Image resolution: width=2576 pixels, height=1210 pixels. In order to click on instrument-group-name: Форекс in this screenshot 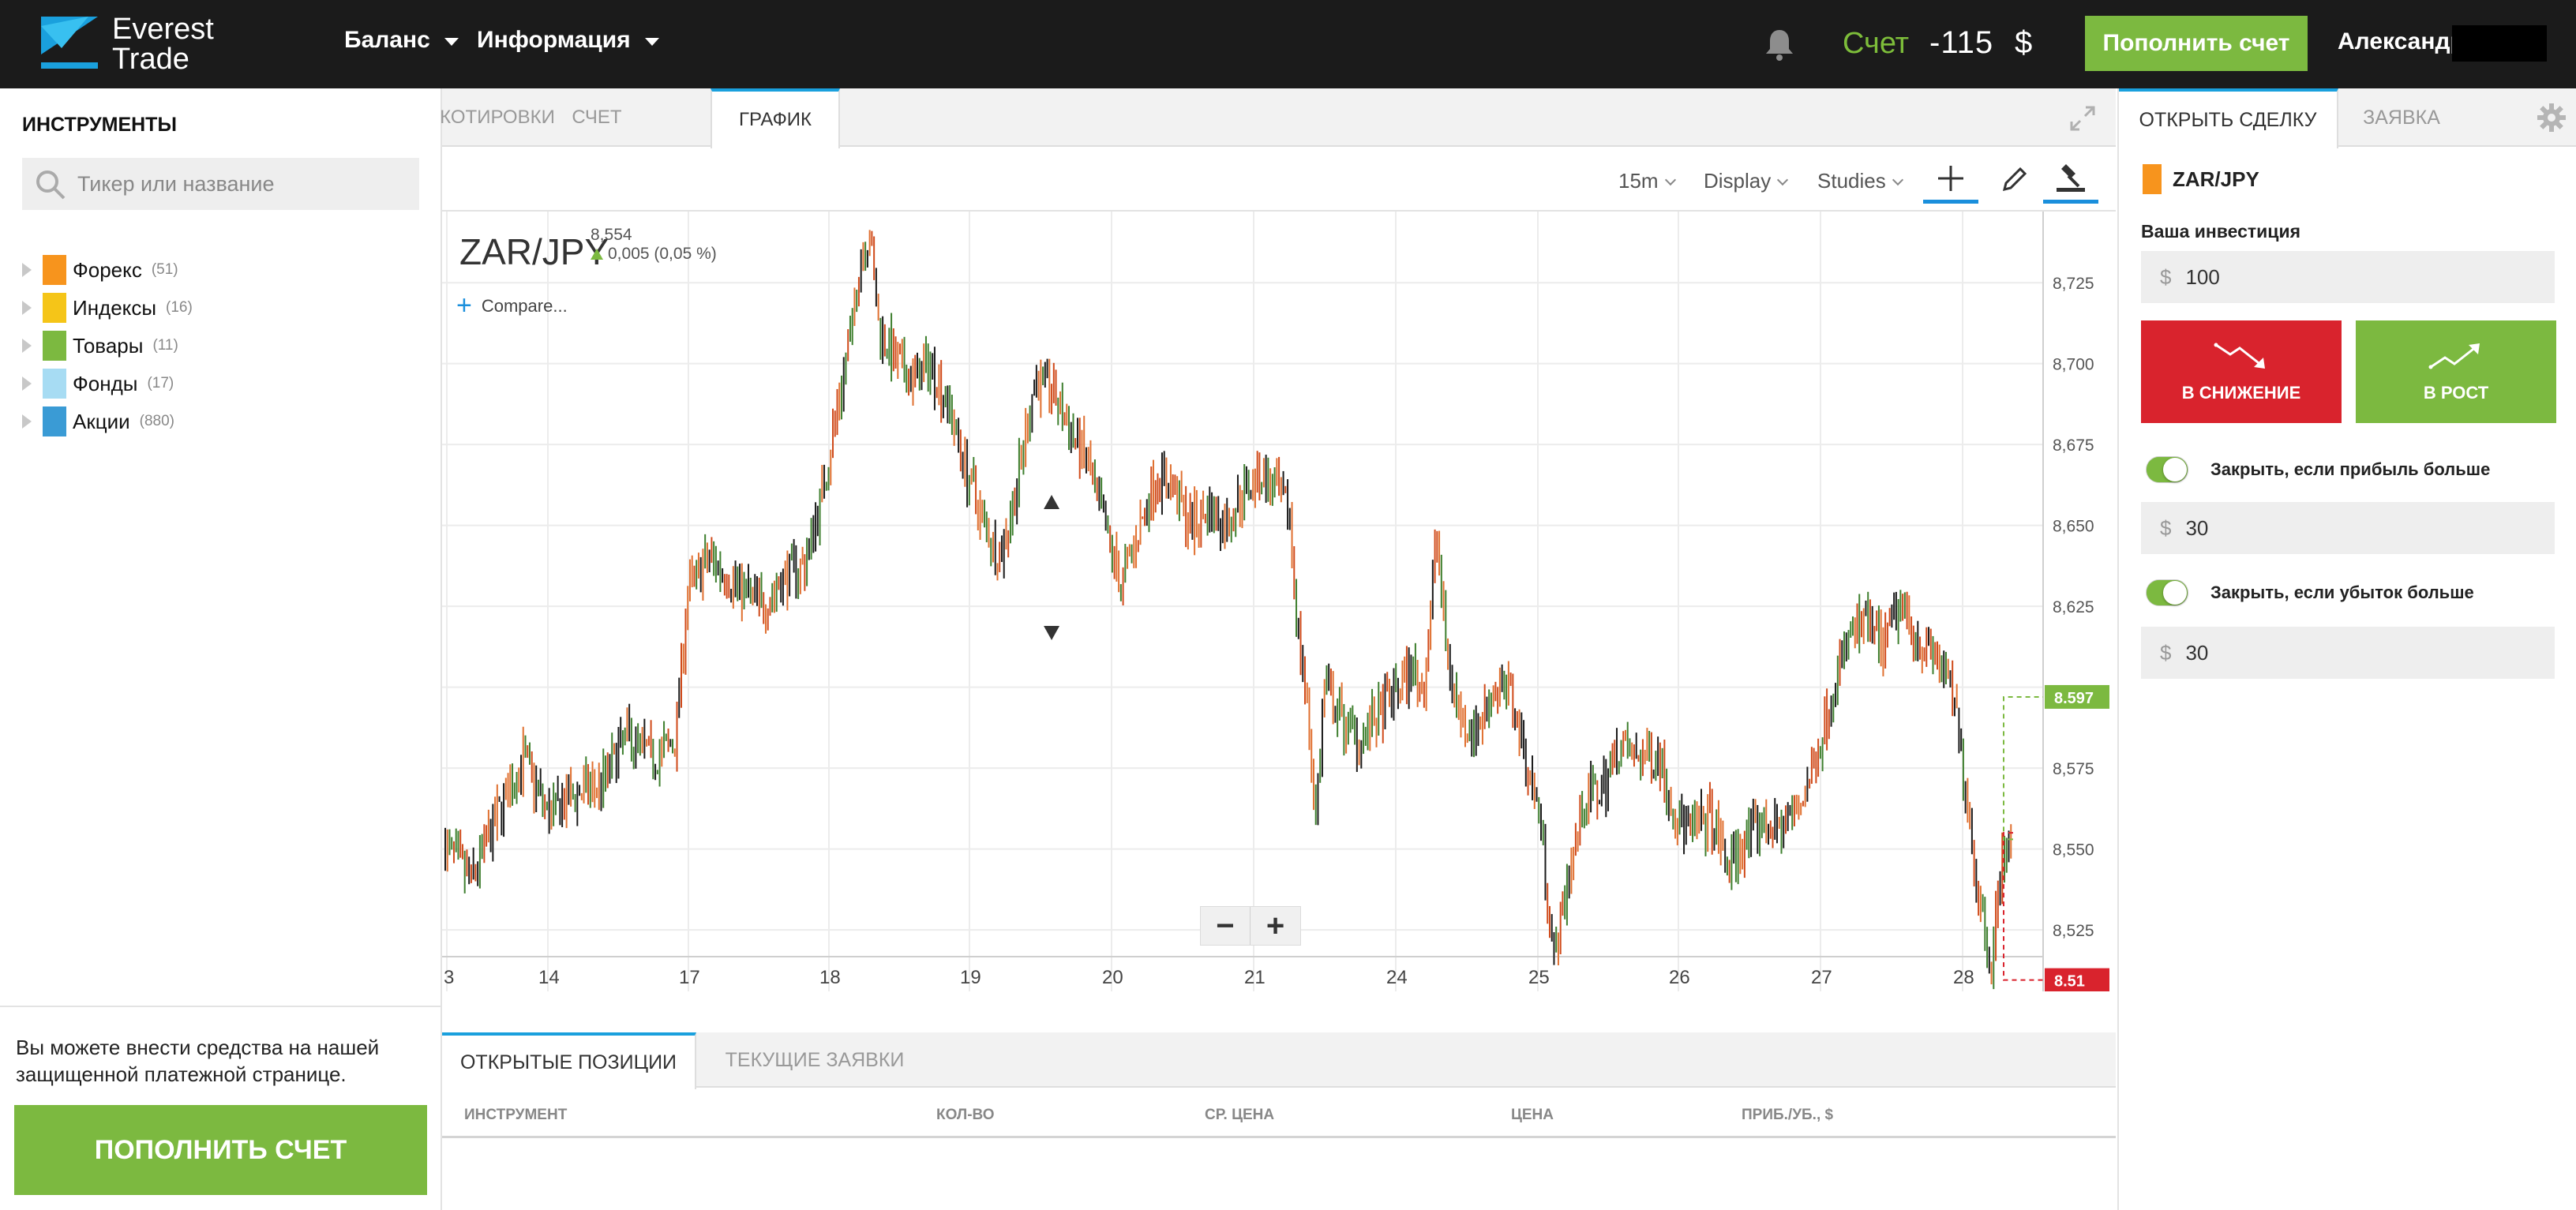, I will do `click(107, 269)`.